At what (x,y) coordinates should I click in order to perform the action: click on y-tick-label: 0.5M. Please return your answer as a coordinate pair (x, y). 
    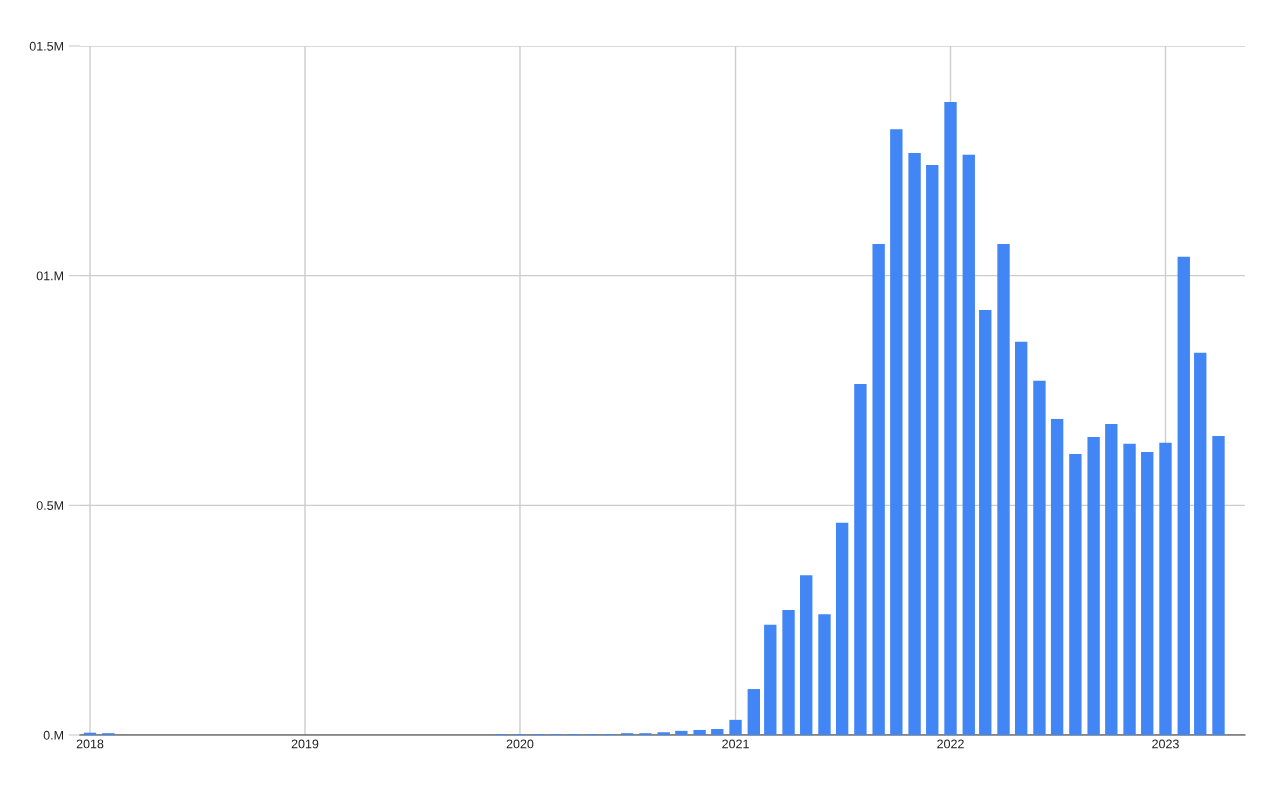
    Looking at the image, I should click on (49, 505).